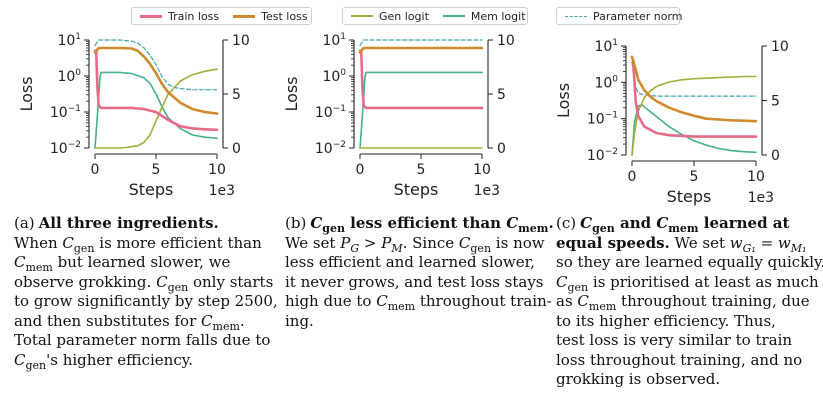 Image resolution: width=823 pixels, height=401 pixels. I want to click on caption-segment: less efficient than, so click(425, 223).